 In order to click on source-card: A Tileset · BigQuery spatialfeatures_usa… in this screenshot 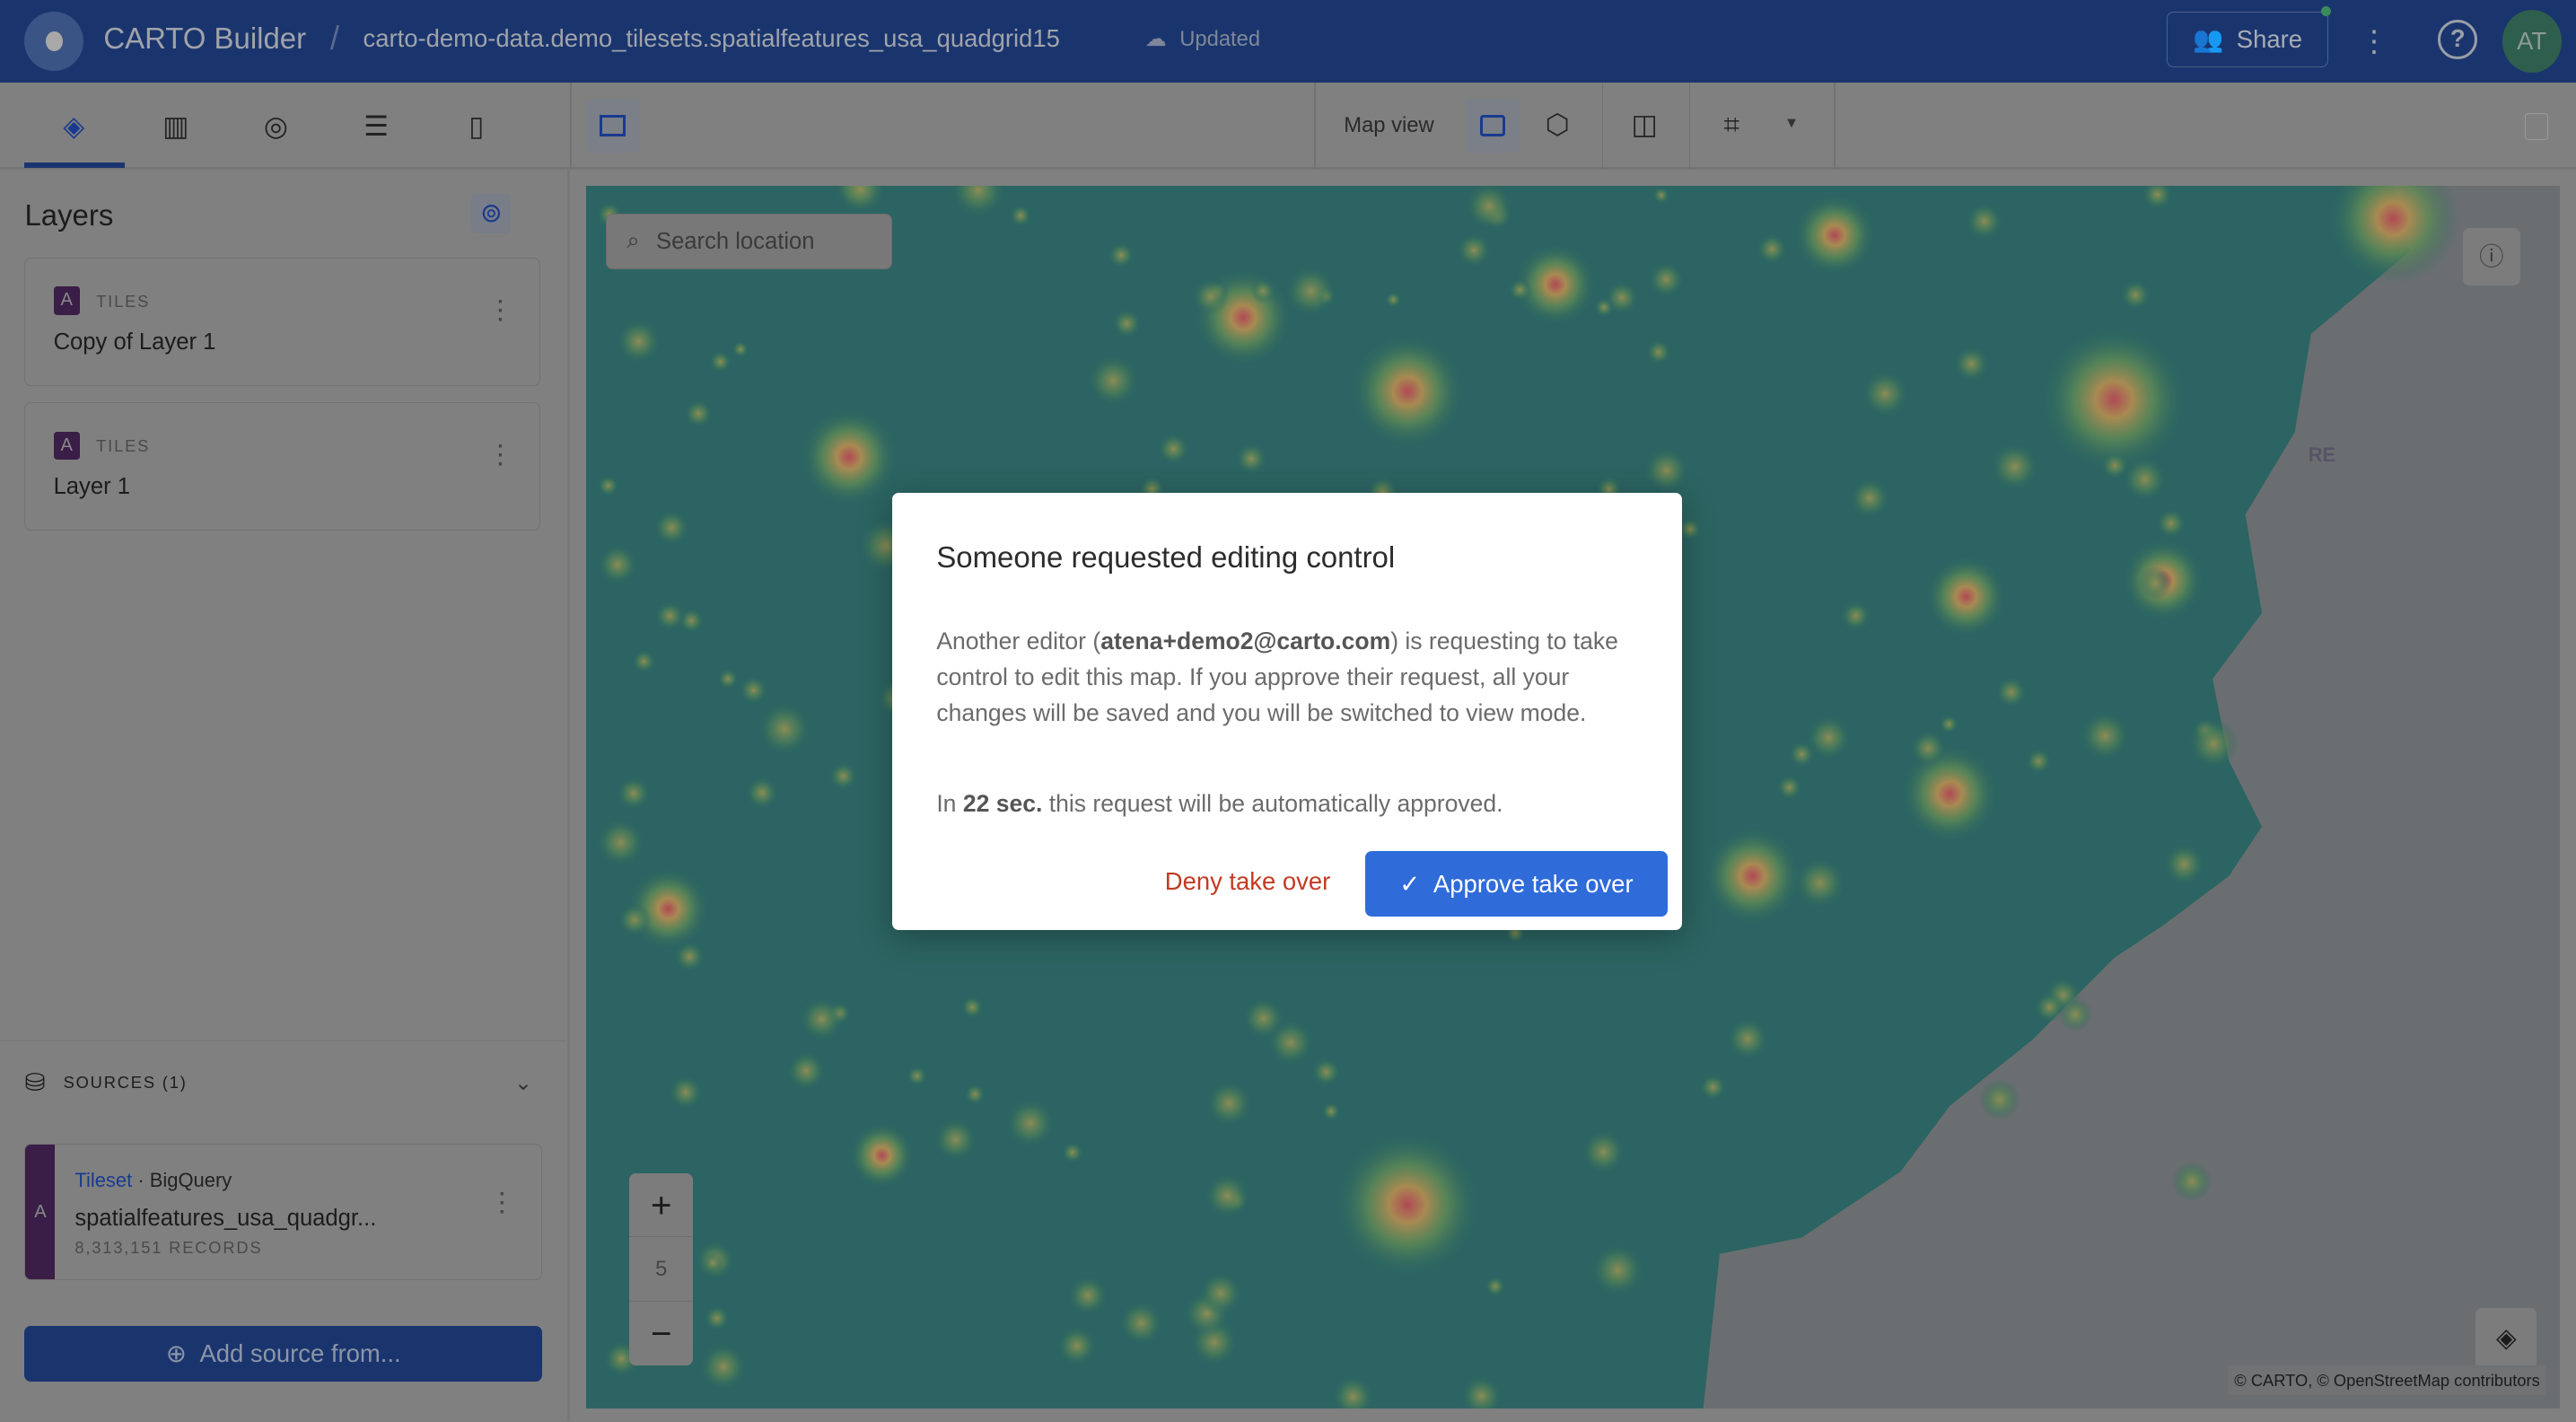, I will do `click(283, 1211)`.